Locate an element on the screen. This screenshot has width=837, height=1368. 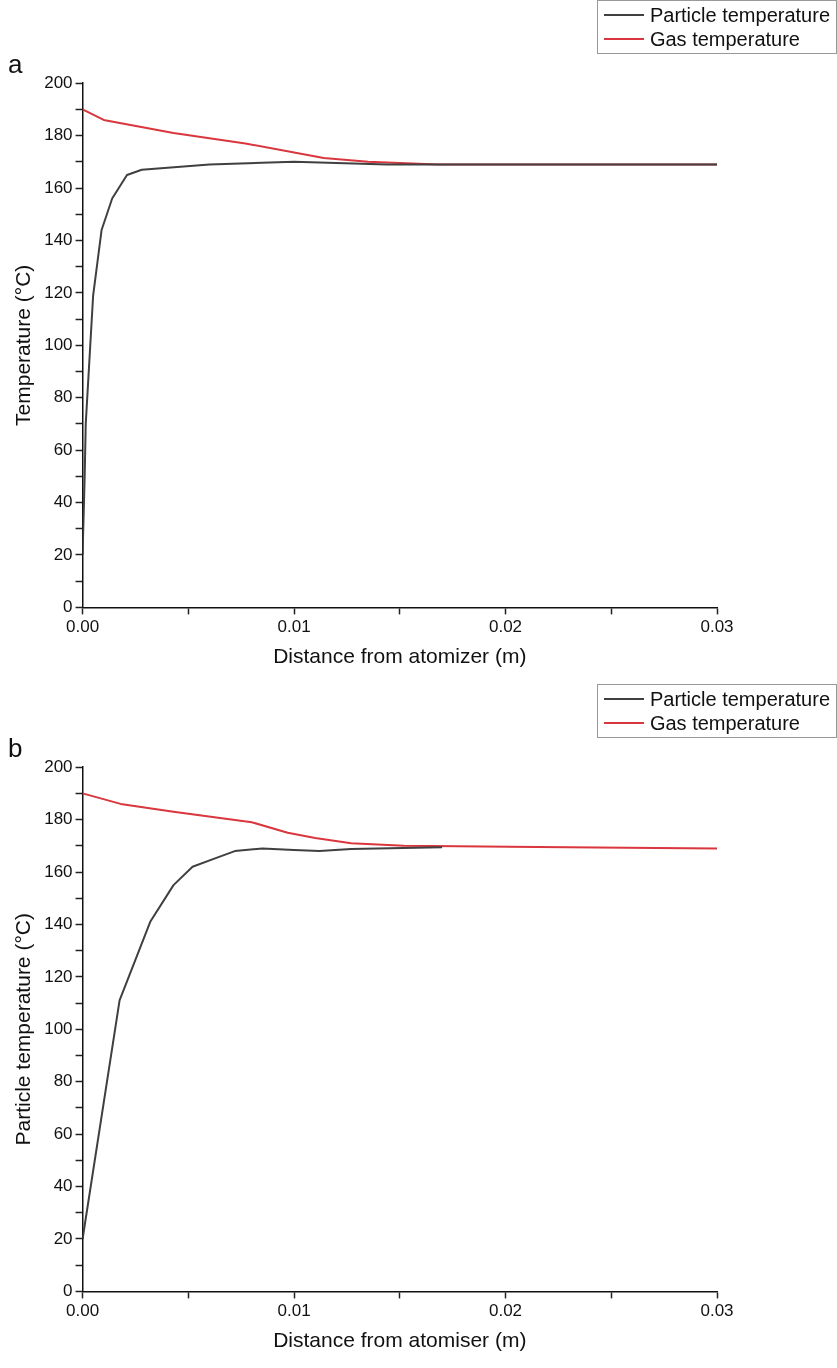
chart-title: a is located at coordinates (15, 63).